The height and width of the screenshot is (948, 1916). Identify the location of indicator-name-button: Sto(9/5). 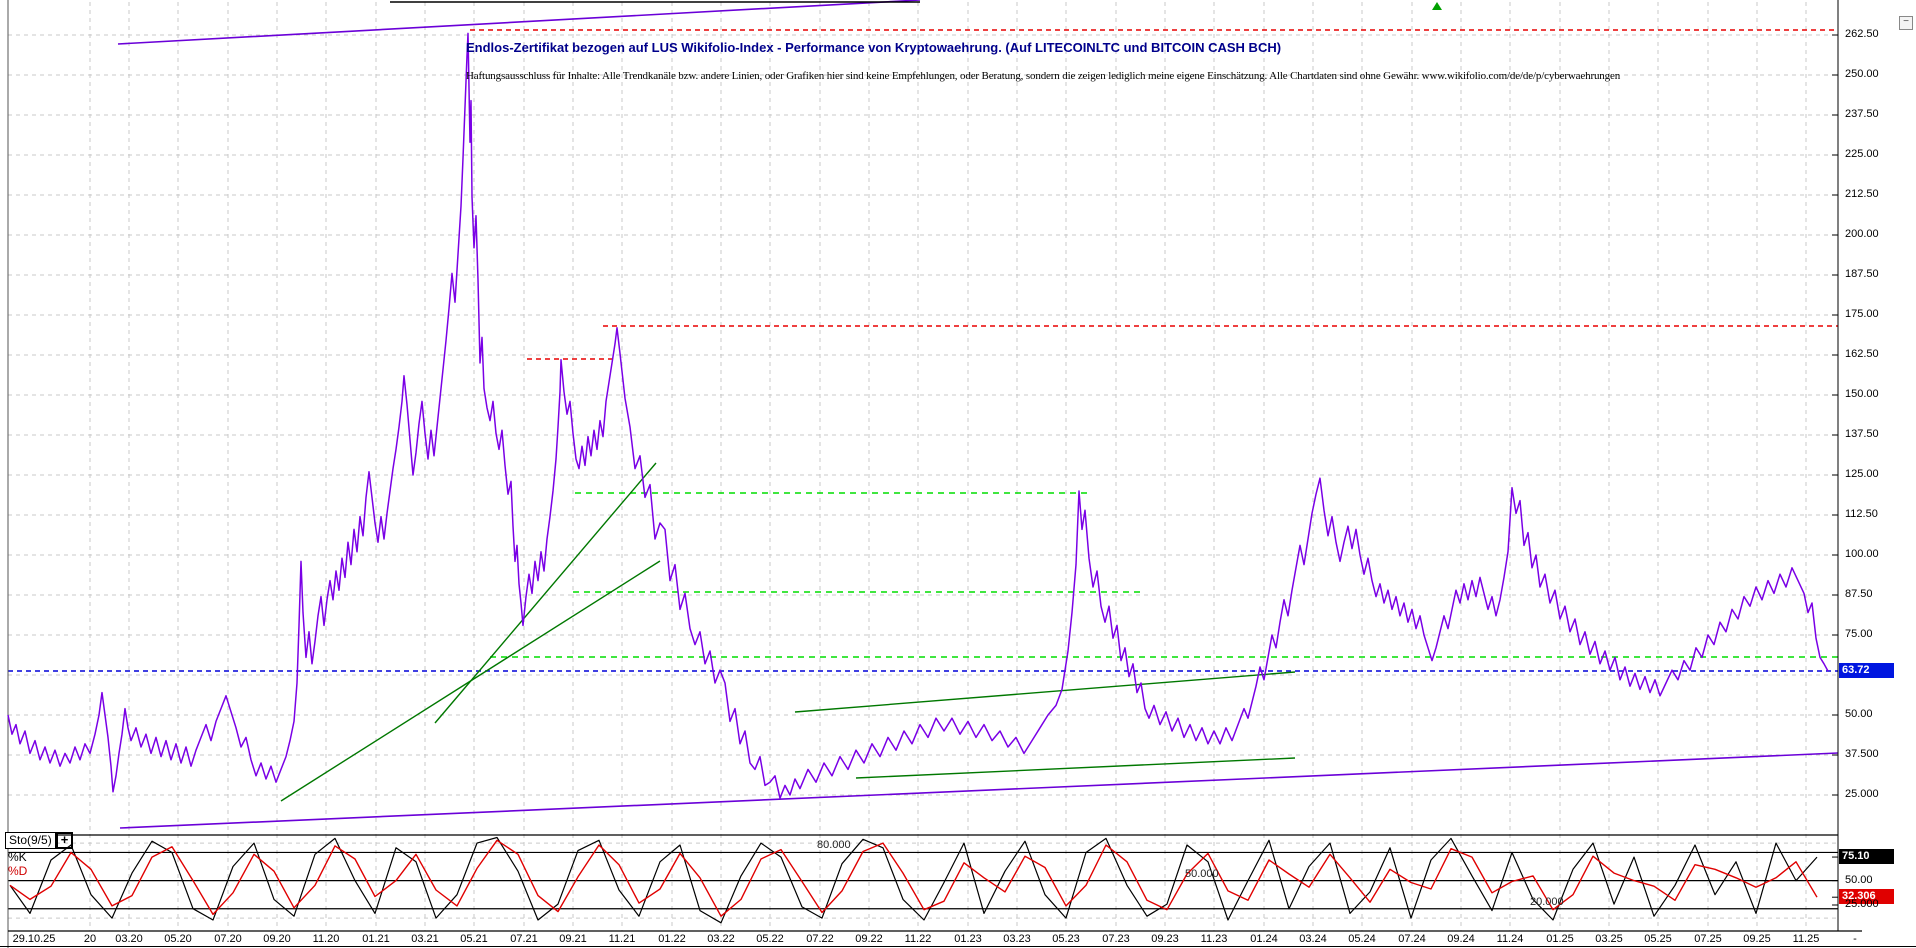
(30, 840).